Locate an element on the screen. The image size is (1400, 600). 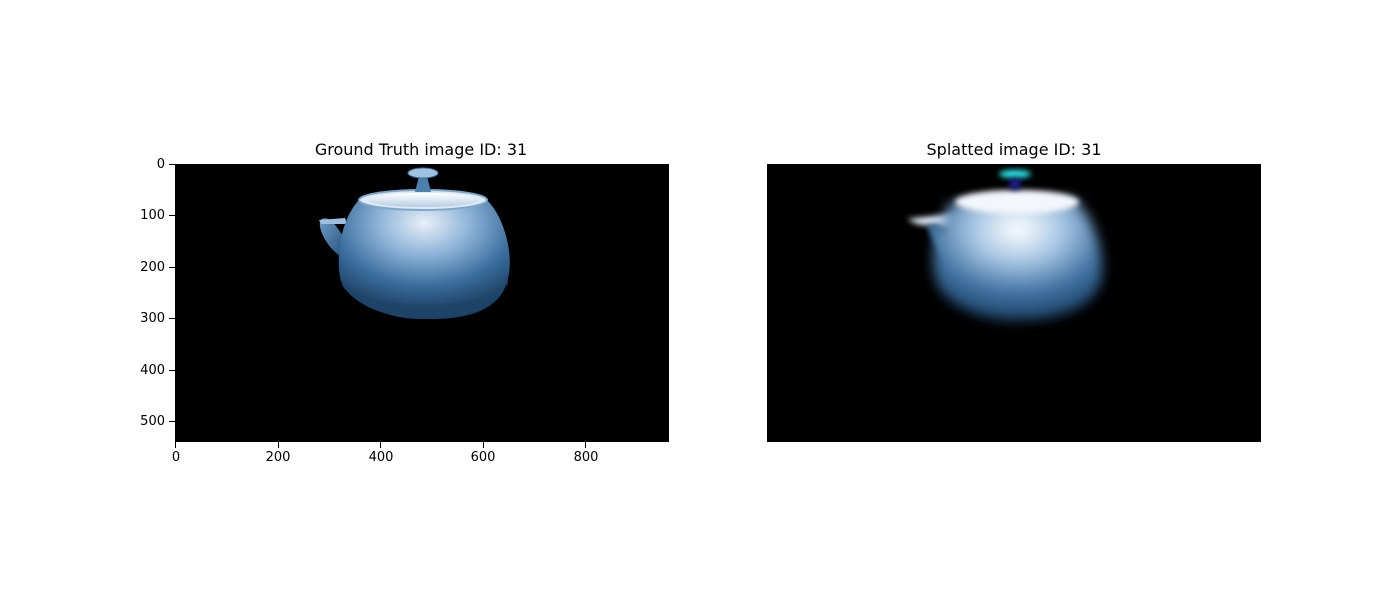
panel-title-splatted: Splatted image ID: 31 is located at coordinates (1014, 149).